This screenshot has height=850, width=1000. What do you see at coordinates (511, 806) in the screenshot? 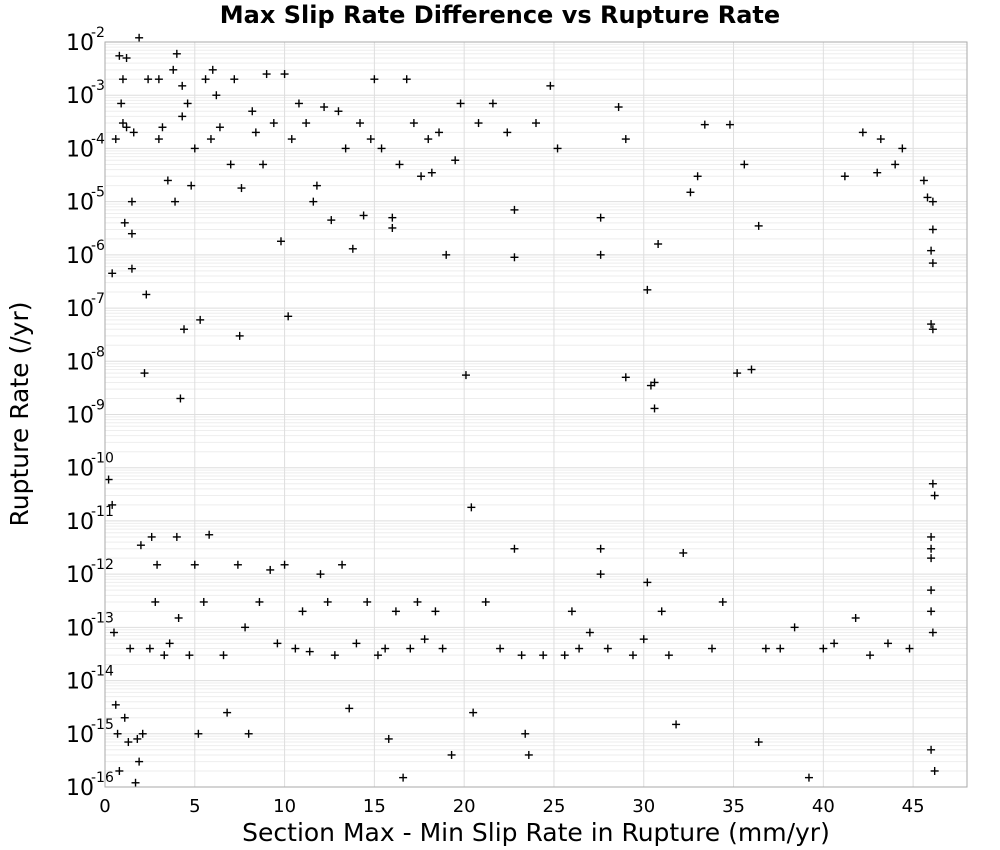
I see `x-axis-ticks: 0 5 10 15 20 25 30 35 40 45` at bounding box center [511, 806].